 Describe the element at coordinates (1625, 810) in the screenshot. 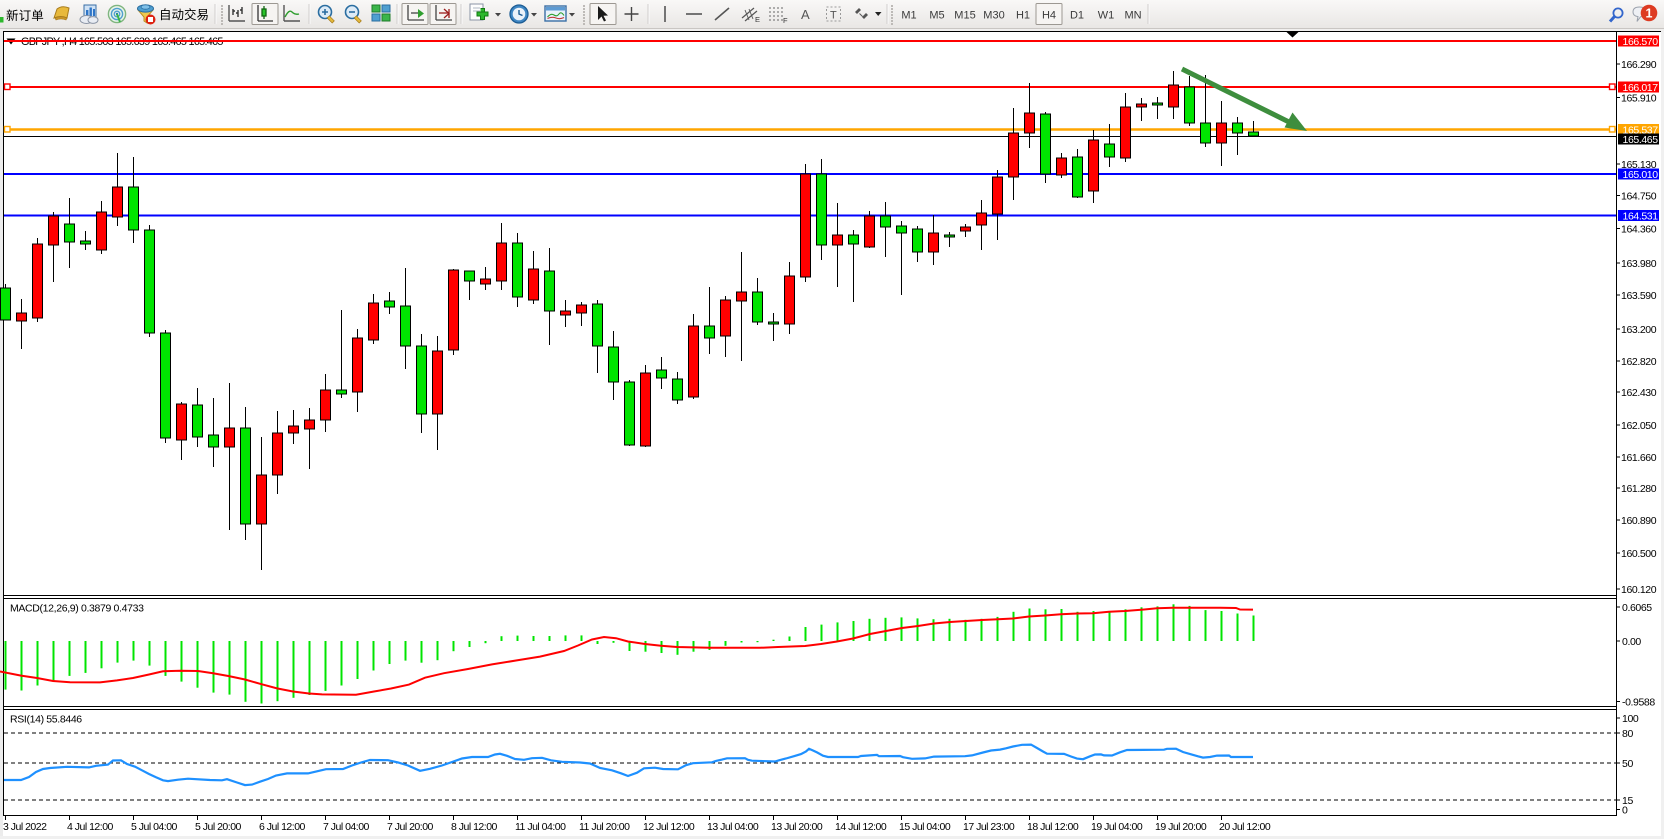

I see `svg-text: 0` at that location.